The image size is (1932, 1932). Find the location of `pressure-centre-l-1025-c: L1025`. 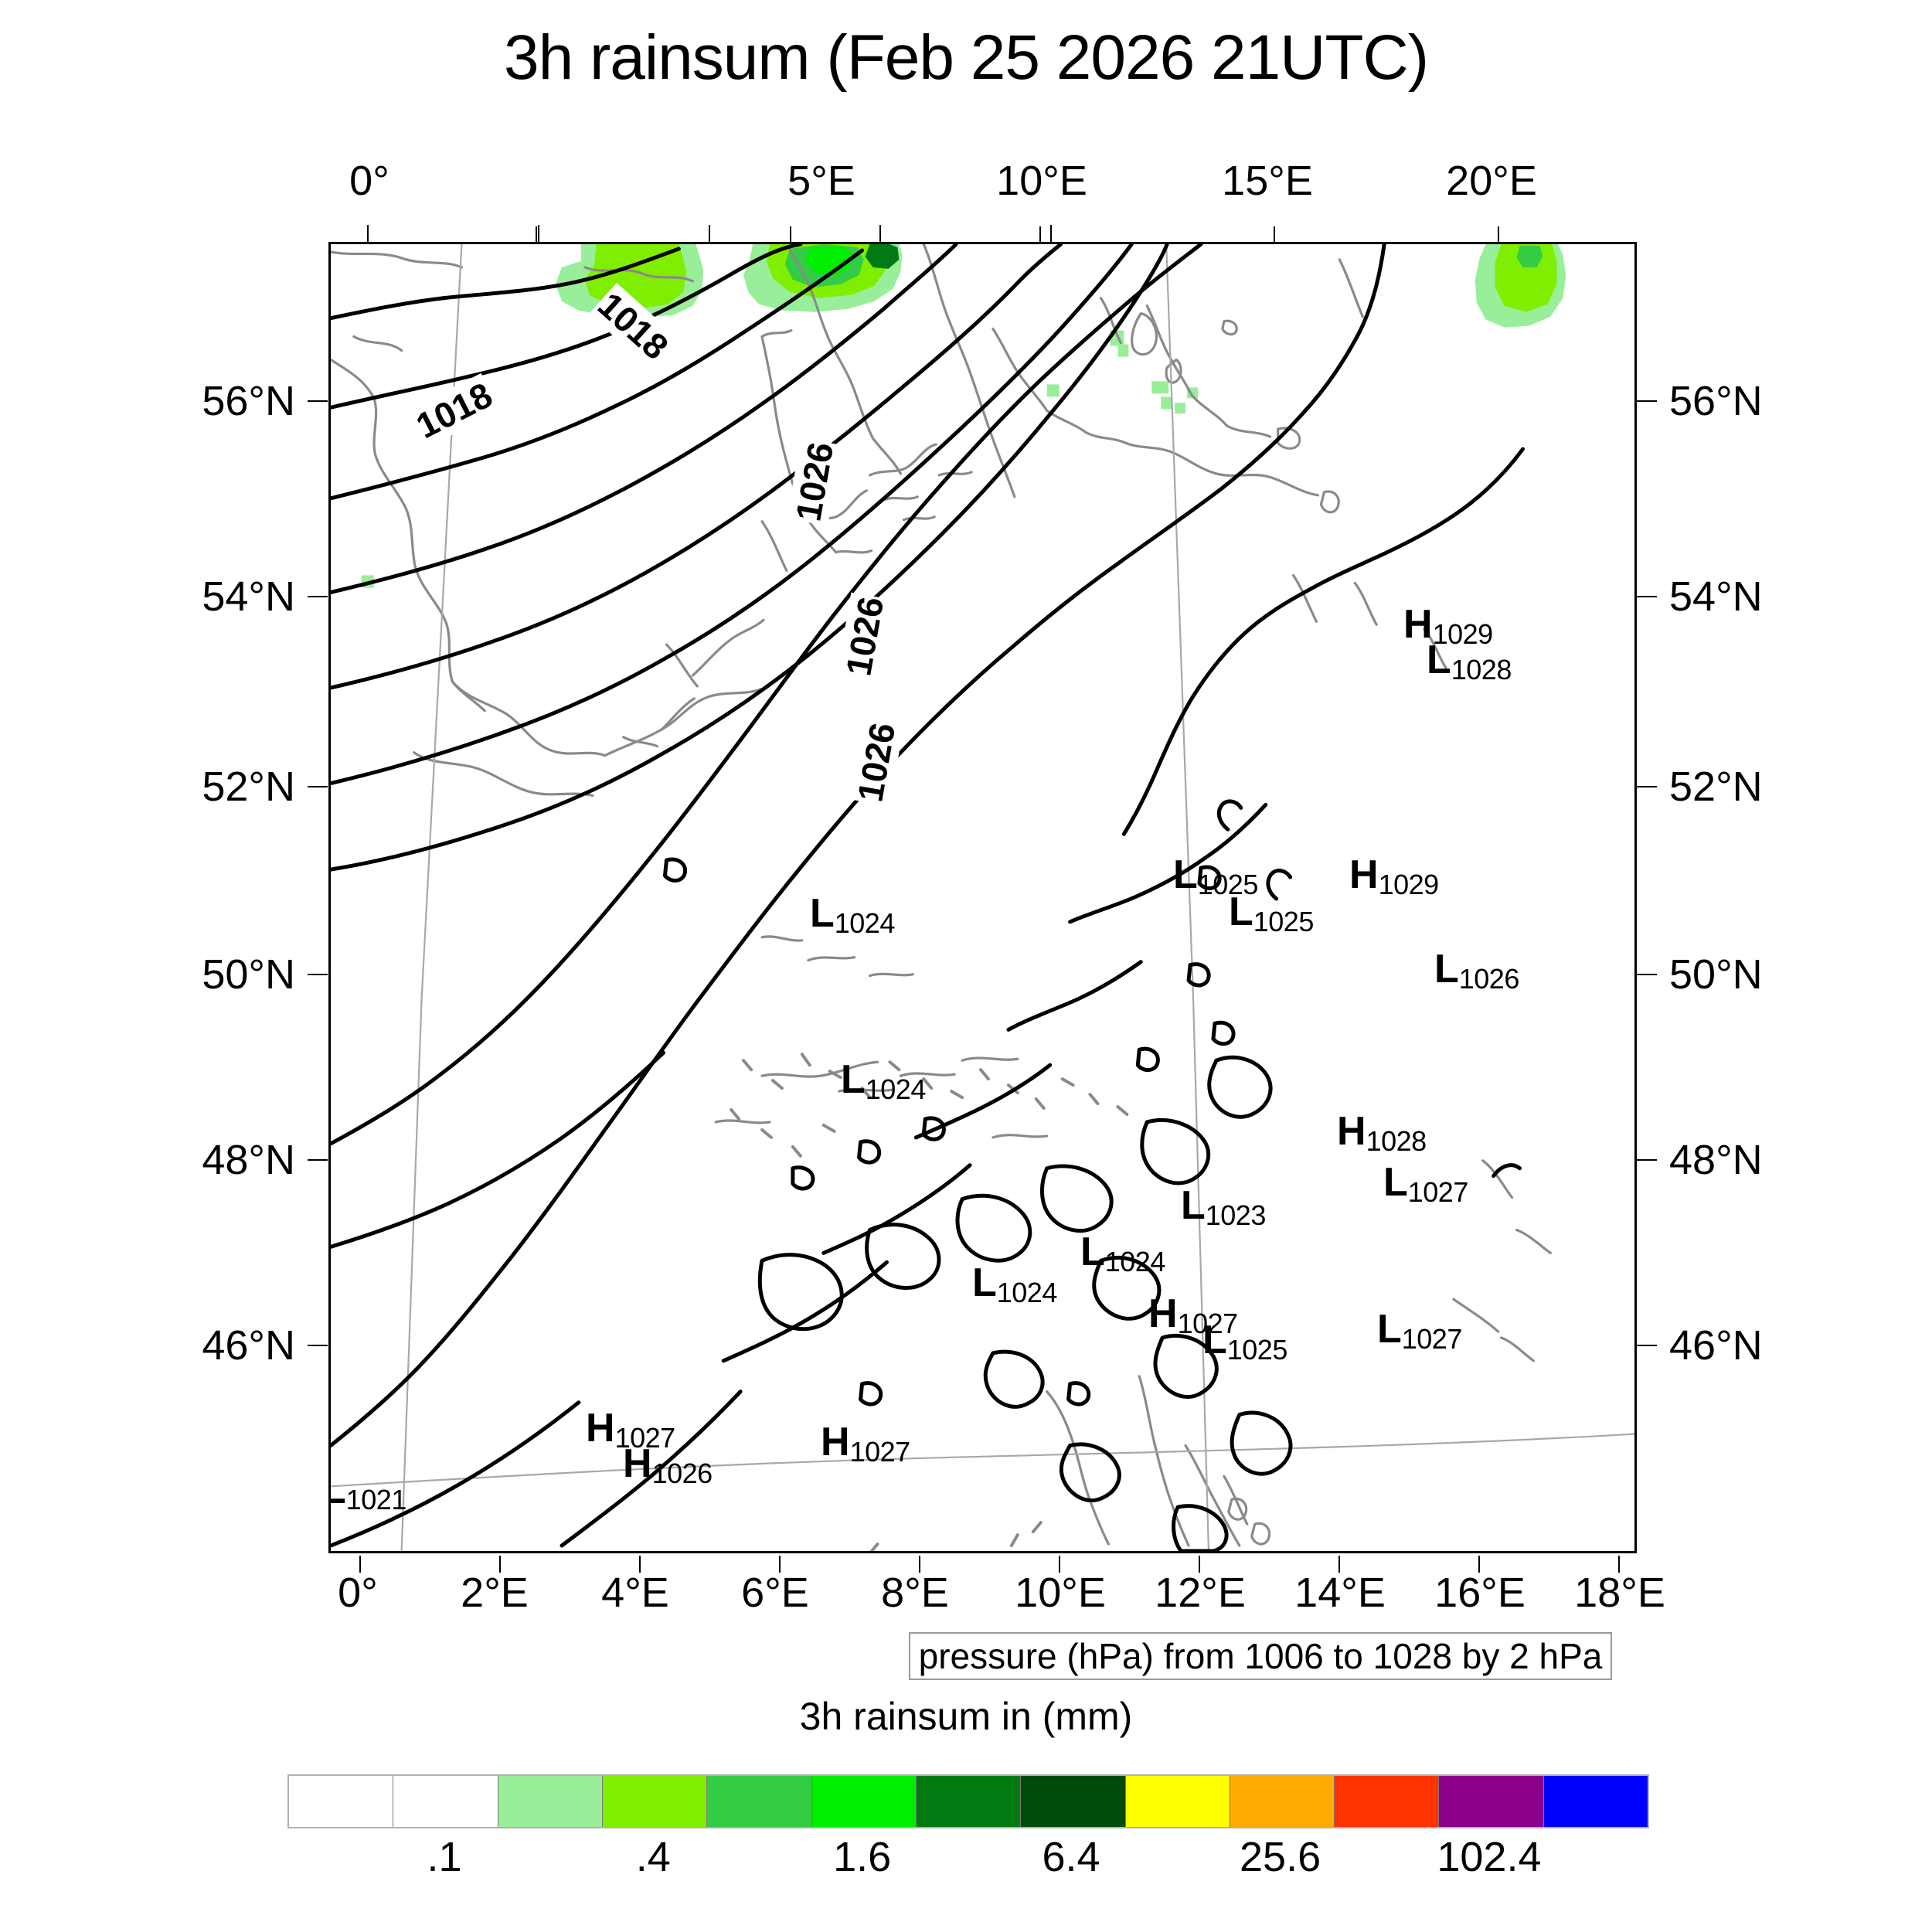

pressure-centre-l-1025-c: L1025 is located at coordinates (1244, 1342).